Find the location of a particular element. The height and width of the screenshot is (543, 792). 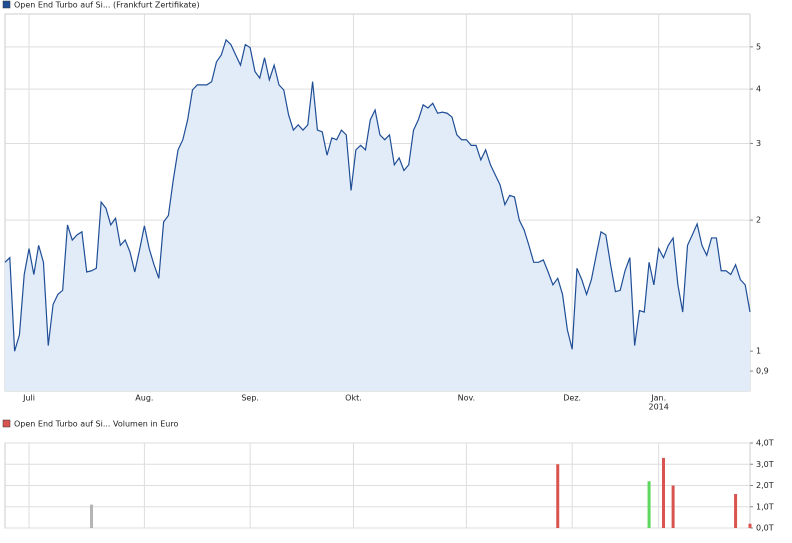

x-tick-label: Juli is located at coordinates (28, 398).